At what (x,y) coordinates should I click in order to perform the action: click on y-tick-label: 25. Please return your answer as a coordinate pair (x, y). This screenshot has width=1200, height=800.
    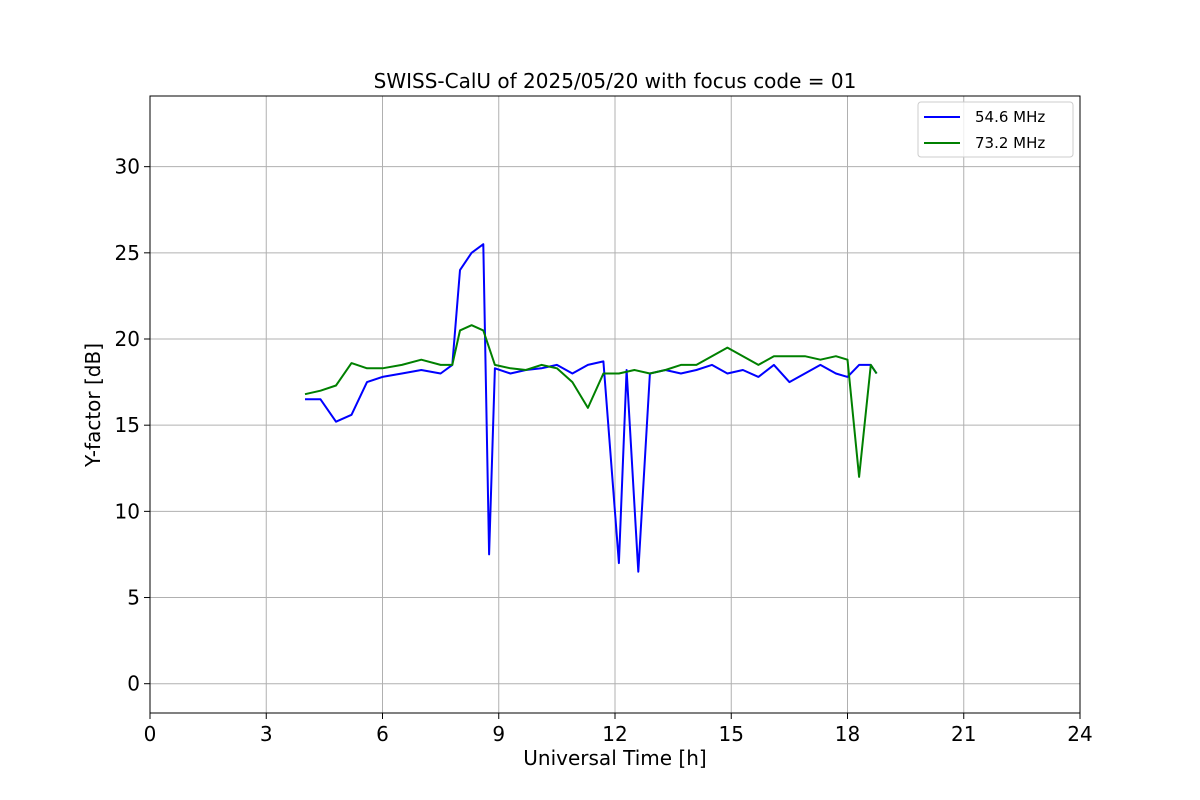
    Looking at the image, I should click on (127, 253).